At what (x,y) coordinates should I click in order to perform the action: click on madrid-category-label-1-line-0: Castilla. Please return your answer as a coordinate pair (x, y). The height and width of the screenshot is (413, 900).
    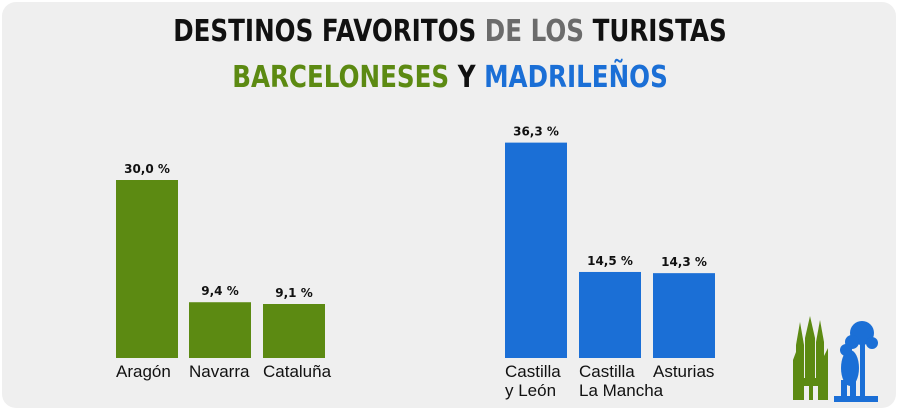
    Looking at the image, I should click on (607, 371).